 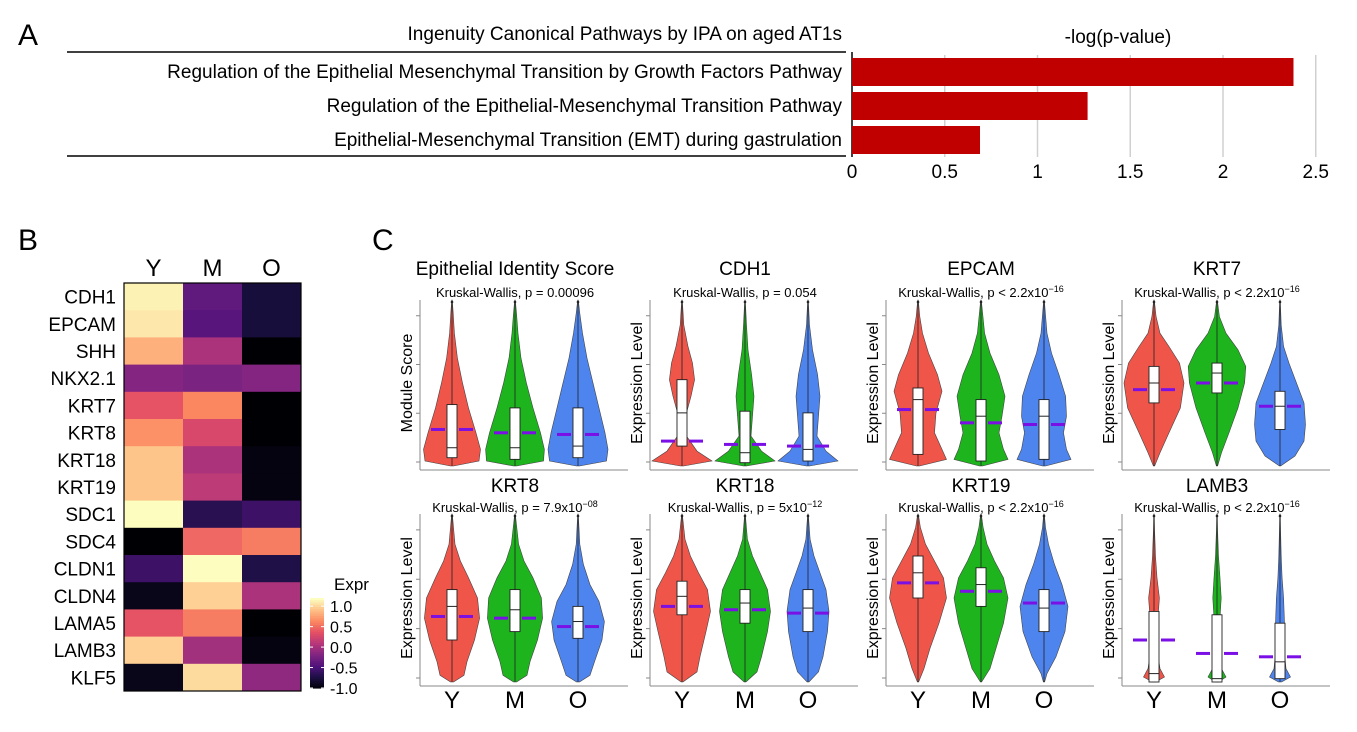 What do you see at coordinates (213, 268) in the screenshot?
I see `heatmap-column-label: M` at bounding box center [213, 268].